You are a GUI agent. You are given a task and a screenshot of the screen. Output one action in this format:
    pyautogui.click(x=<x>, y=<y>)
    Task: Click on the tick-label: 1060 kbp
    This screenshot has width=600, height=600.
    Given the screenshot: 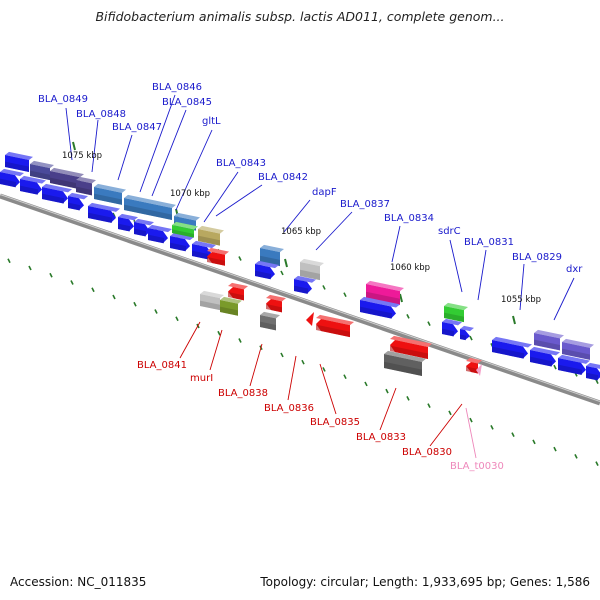 What is the action you would take?
    pyautogui.click(x=410, y=268)
    